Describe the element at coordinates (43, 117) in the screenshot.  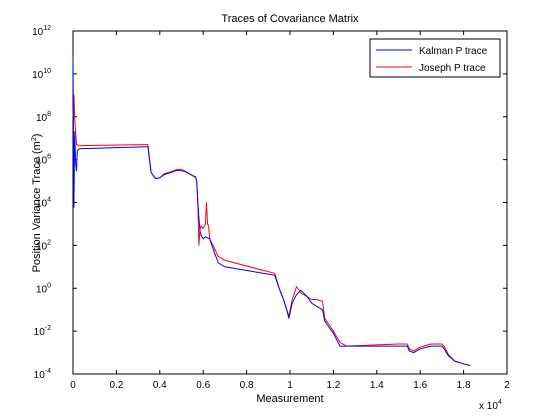
I see `y-tick-label: 10⁸` at that location.